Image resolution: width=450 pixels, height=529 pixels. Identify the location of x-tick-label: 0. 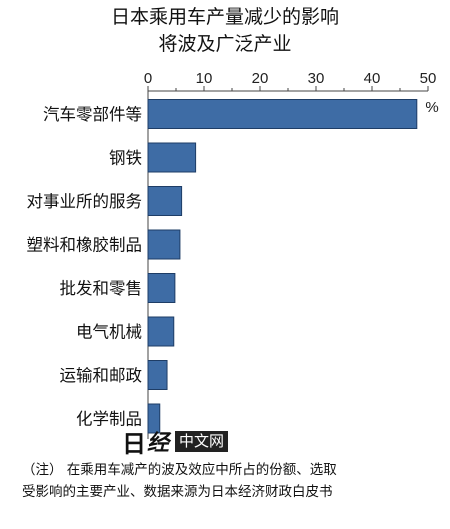
(148, 78).